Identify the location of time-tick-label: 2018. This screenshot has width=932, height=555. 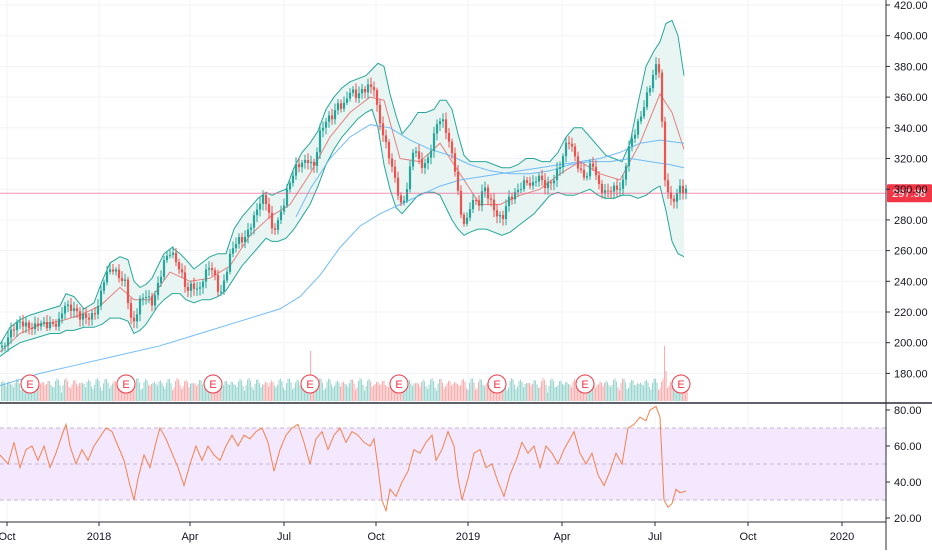
(99, 537).